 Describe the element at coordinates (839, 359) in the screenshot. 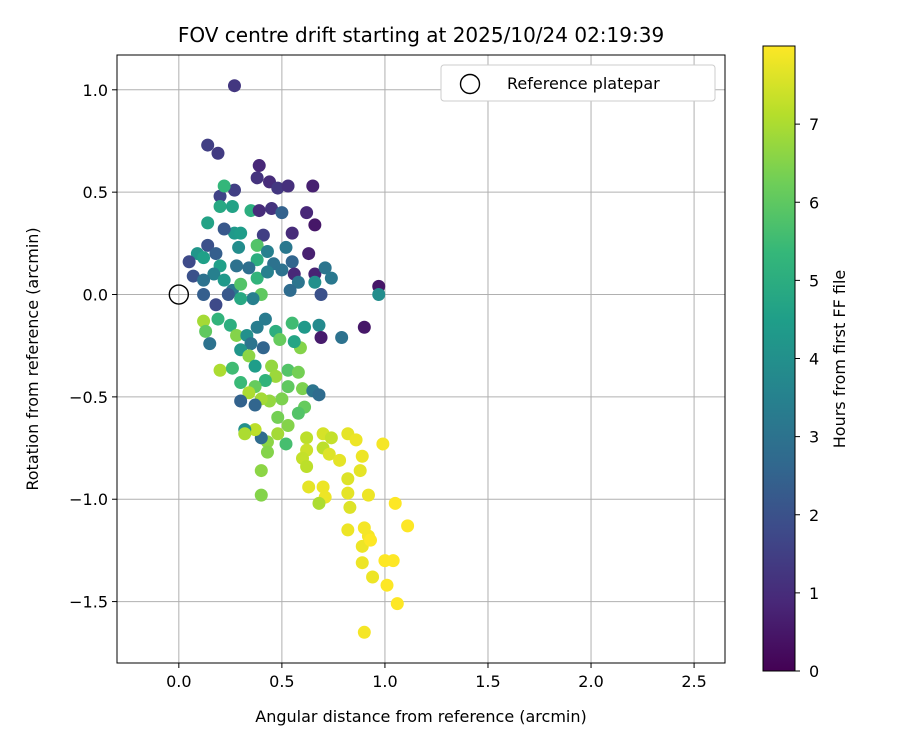

I see `colorbar-label: Hours from first FF file` at that location.